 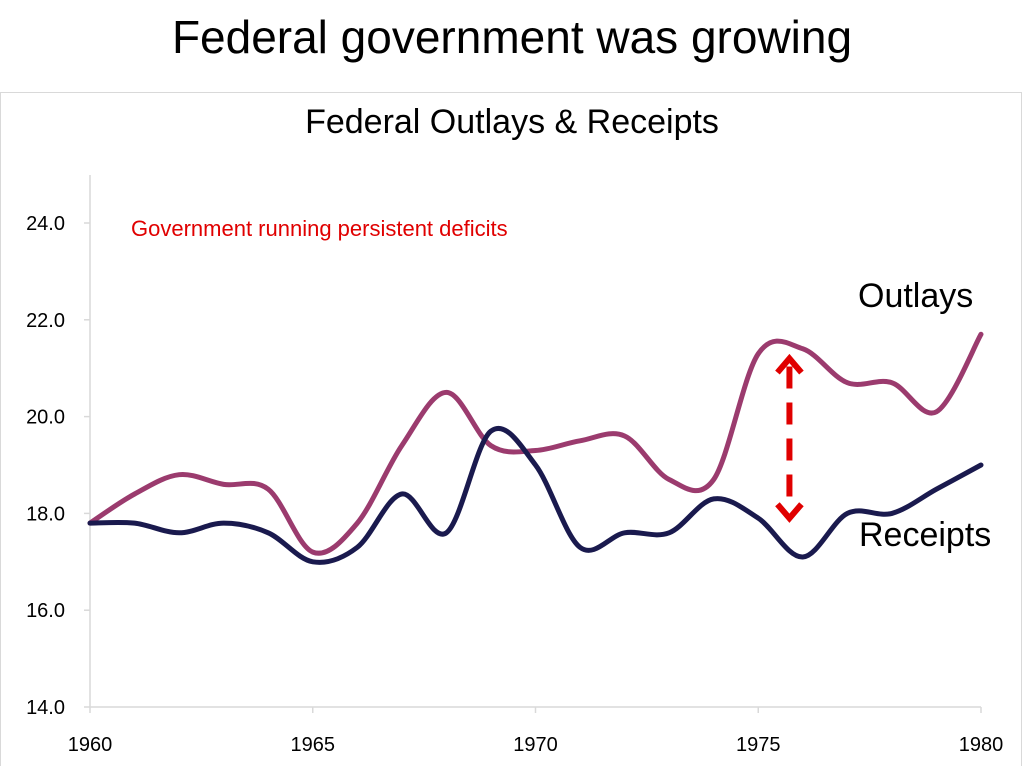 What do you see at coordinates (925, 535) in the screenshot?
I see `series-label-receipts: Receipts` at bounding box center [925, 535].